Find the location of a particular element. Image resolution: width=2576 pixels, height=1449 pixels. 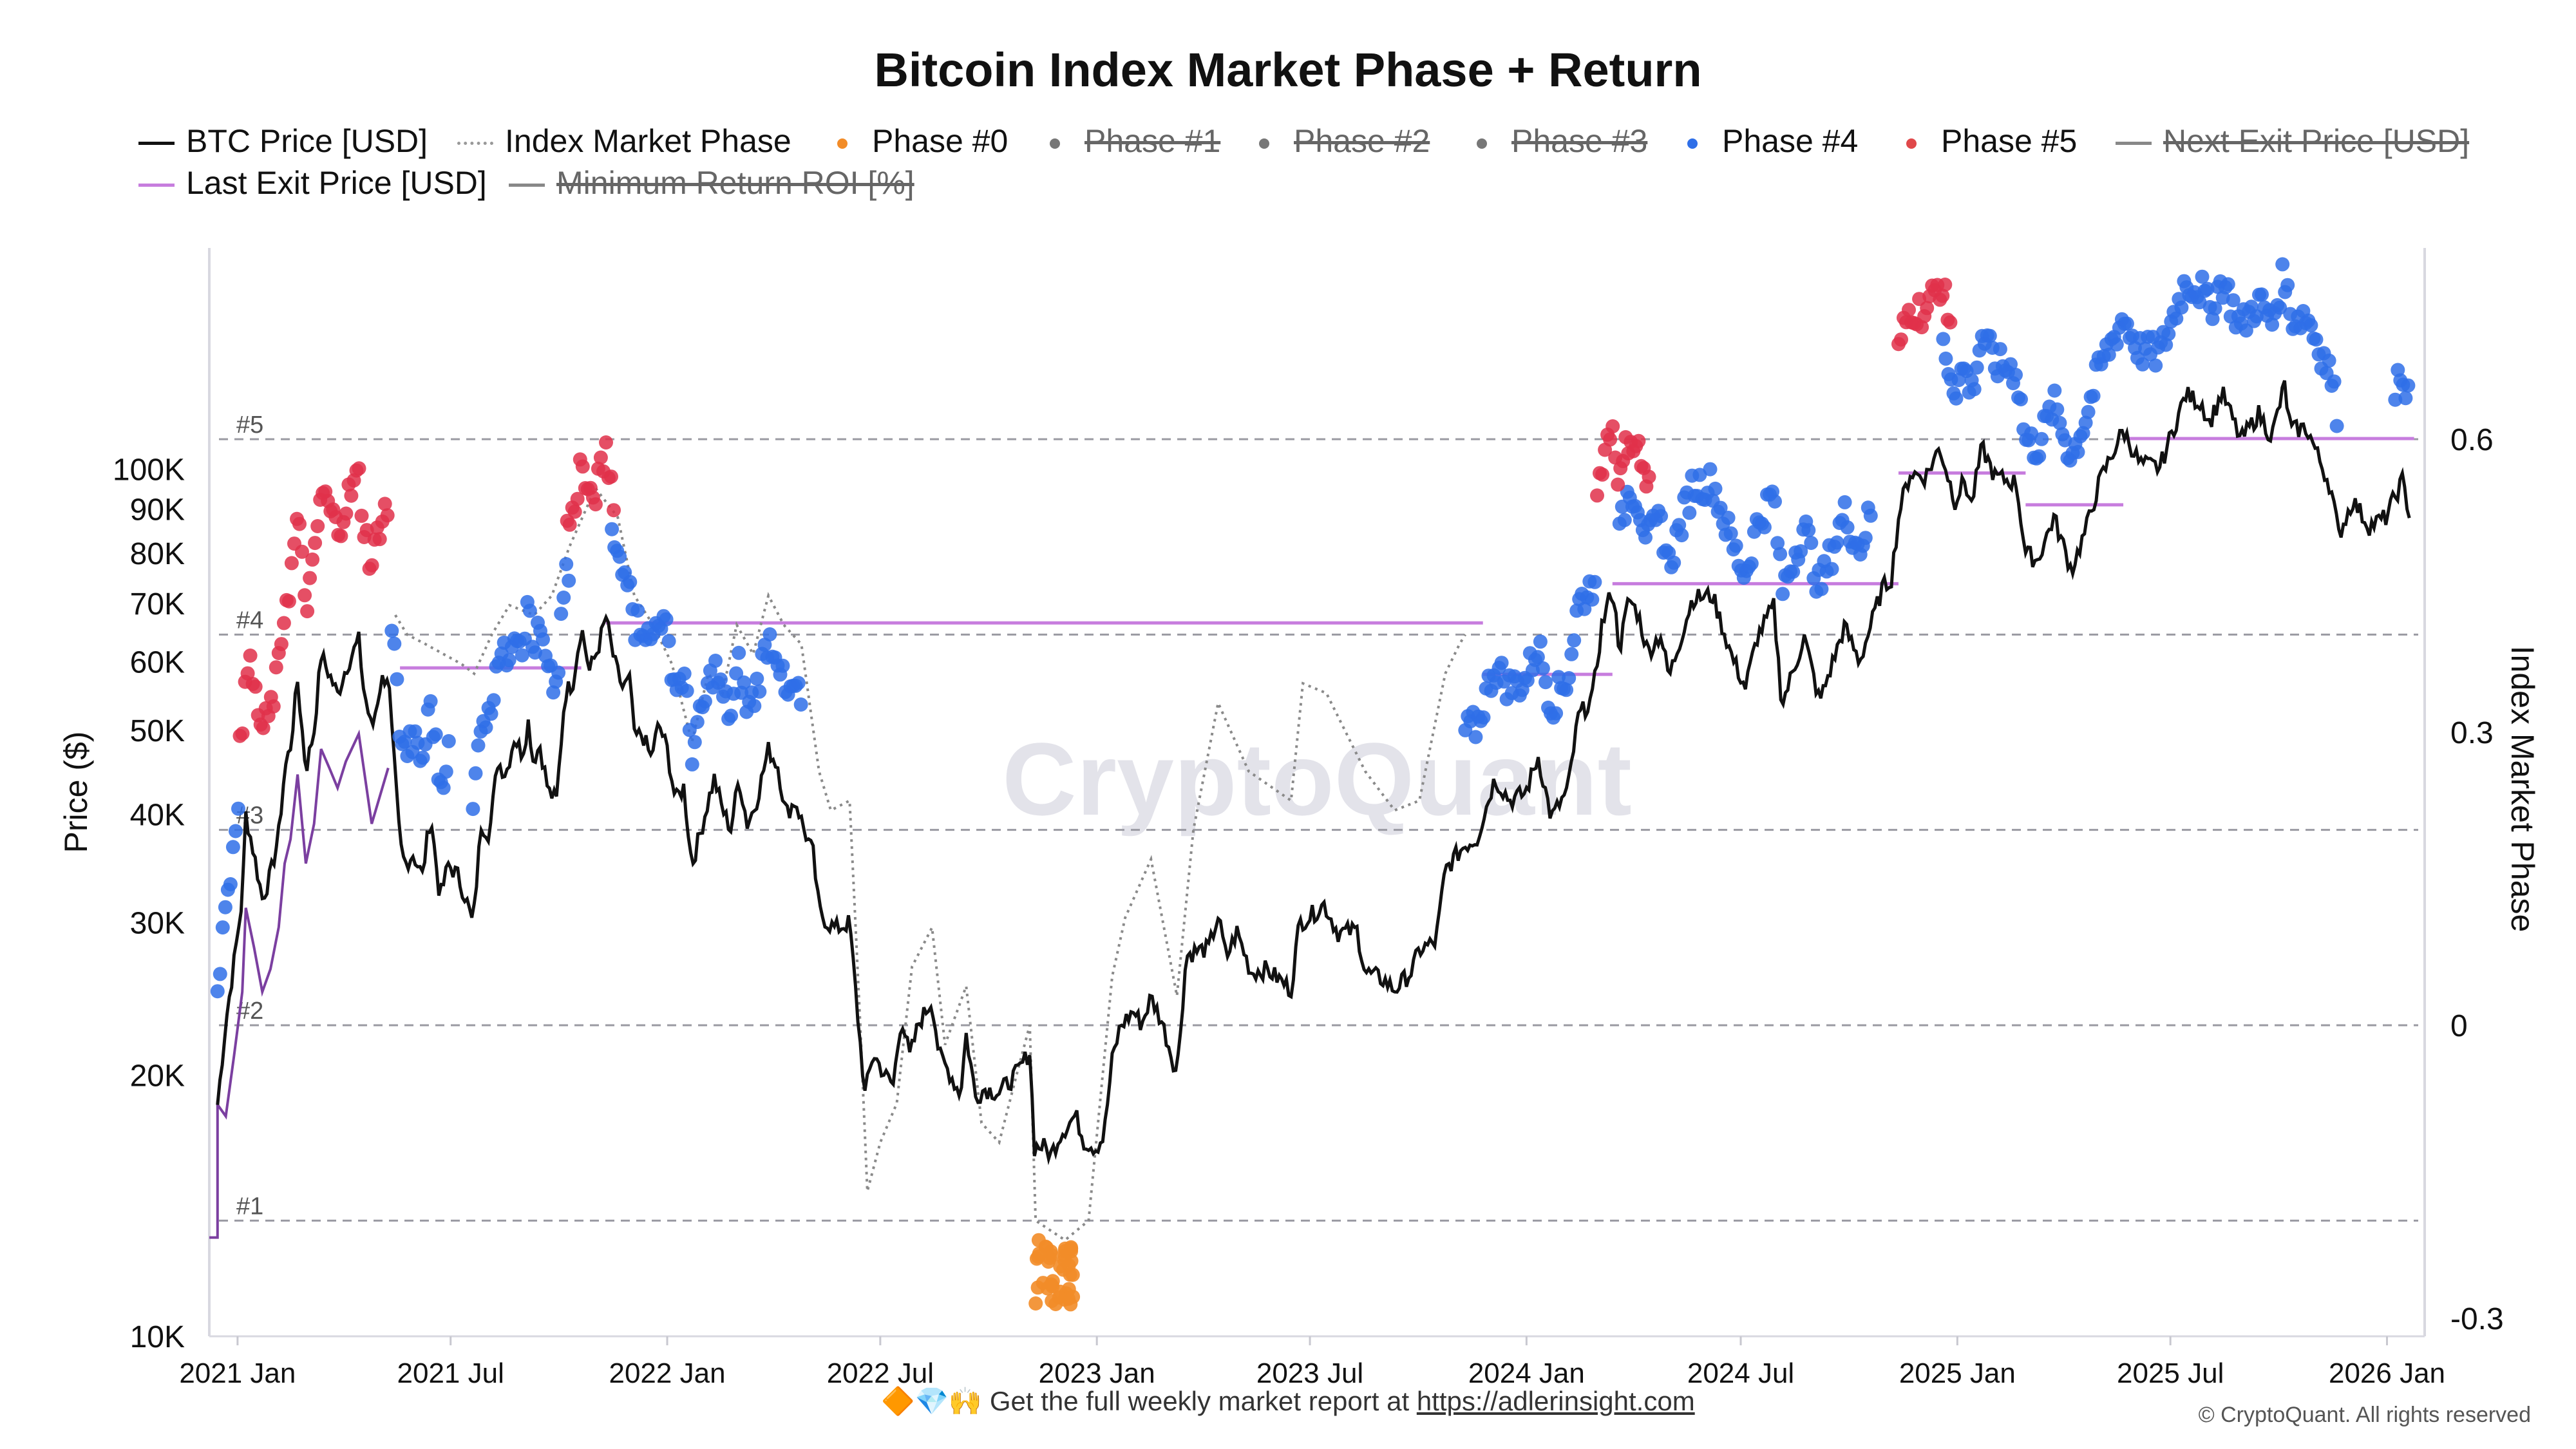

legend-label: Phase #2 is located at coordinates (1362, 141).